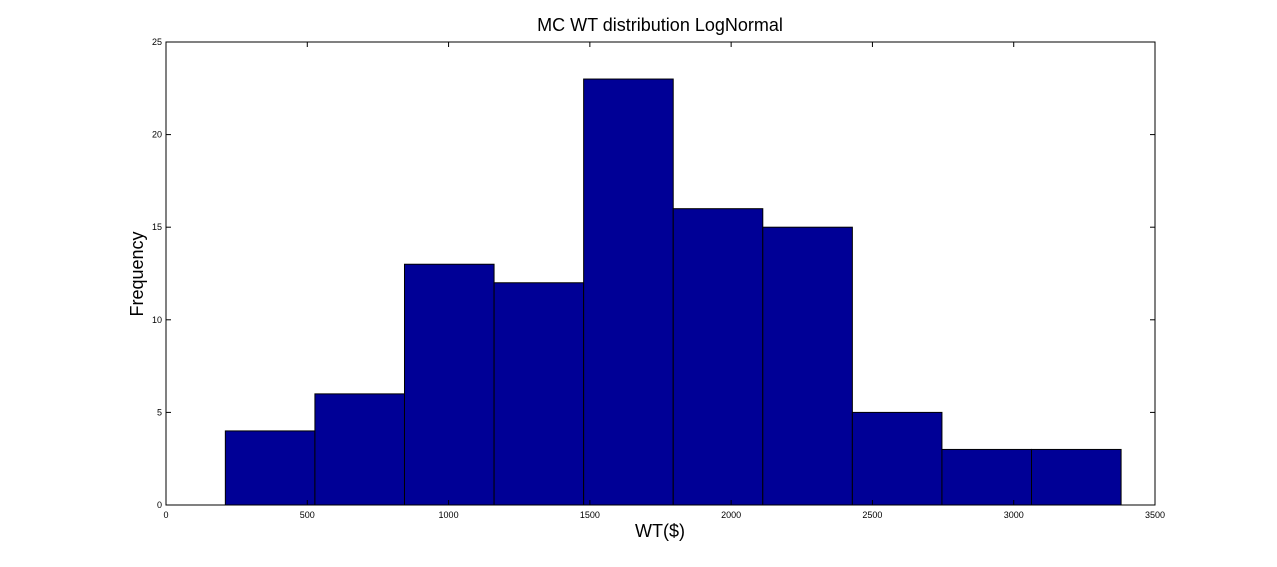 The width and height of the screenshot is (1277, 567). What do you see at coordinates (660, 25) in the screenshot?
I see `chart-title: MC WT distribution LogNormal` at bounding box center [660, 25].